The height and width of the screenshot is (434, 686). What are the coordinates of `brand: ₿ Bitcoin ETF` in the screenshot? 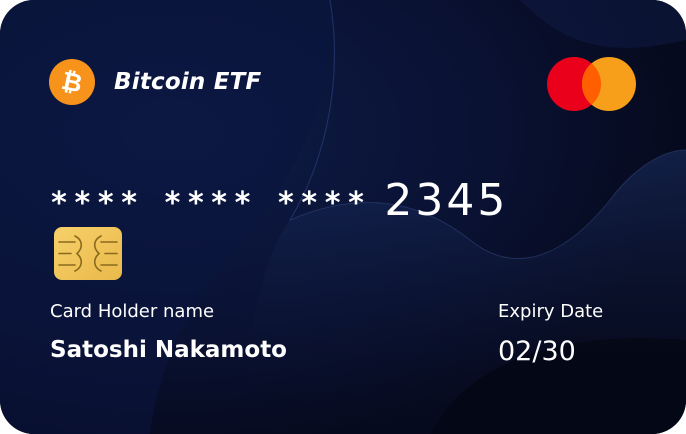 It's located at (155, 82).